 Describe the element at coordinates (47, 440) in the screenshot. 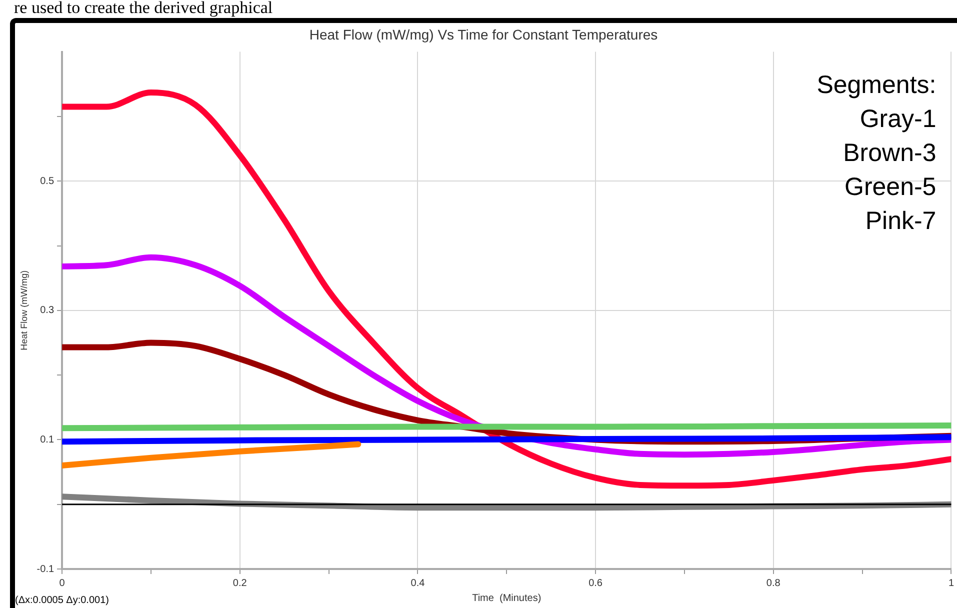

I see `y-tick-label: 0.1` at that location.